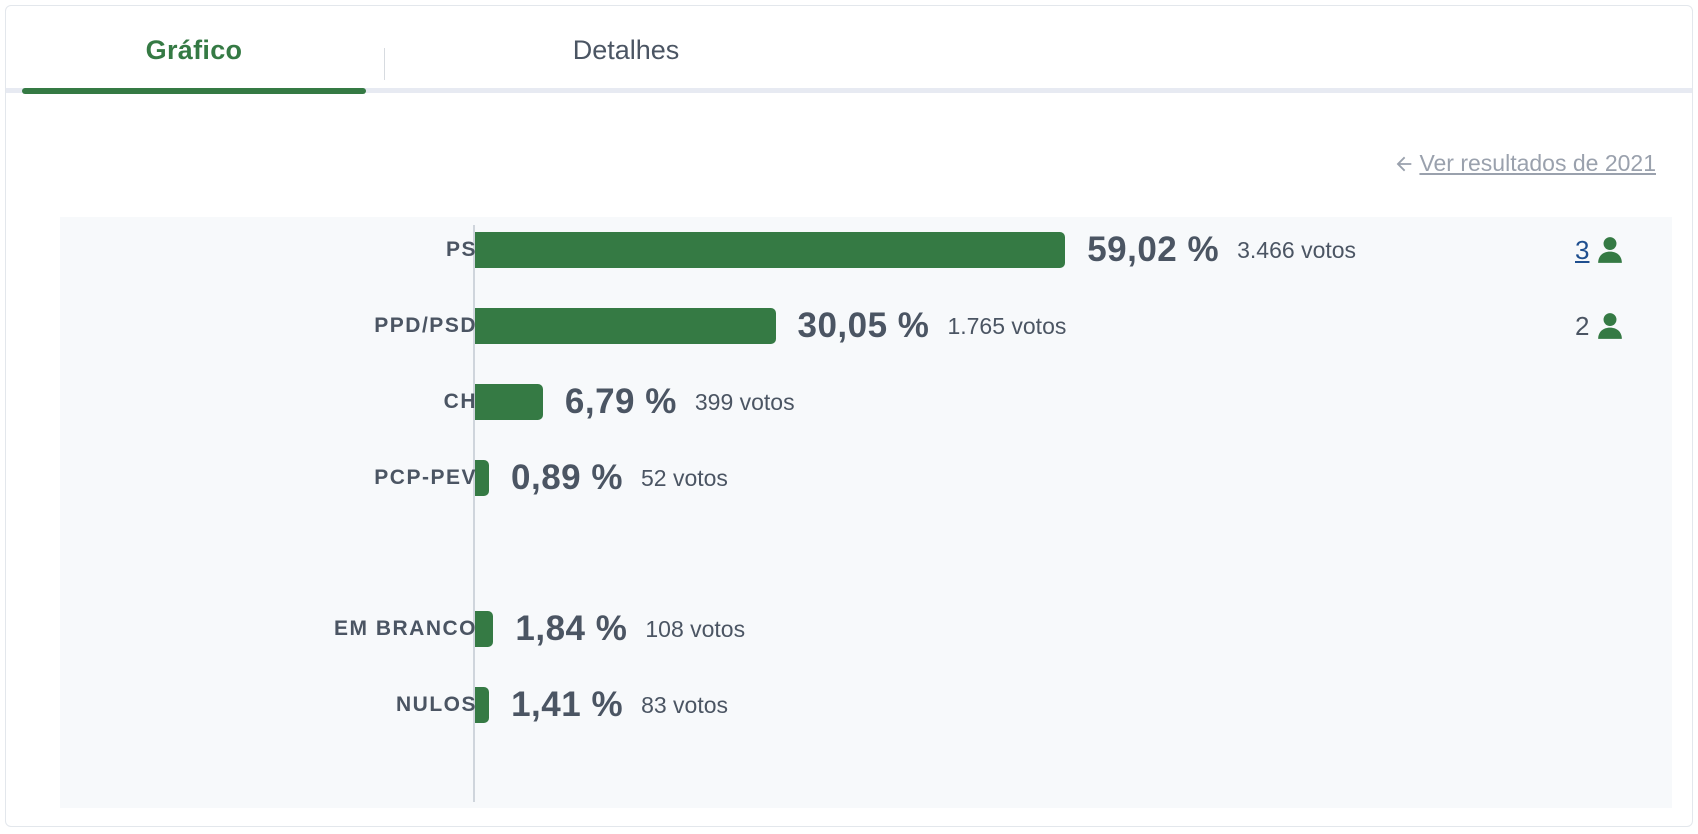  What do you see at coordinates (684, 477) in the screenshot?
I see `votes-label: 52 votos` at bounding box center [684, 477].